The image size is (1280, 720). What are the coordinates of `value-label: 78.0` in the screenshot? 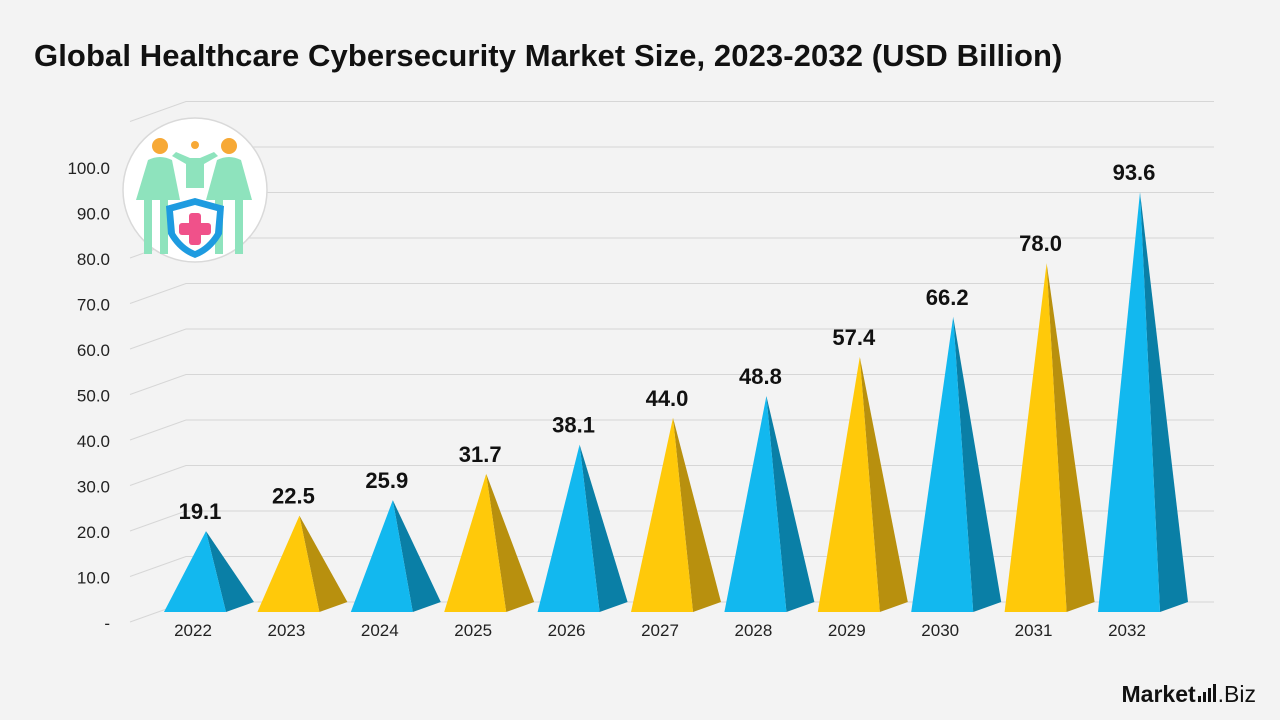 It's located at (1040, 243).